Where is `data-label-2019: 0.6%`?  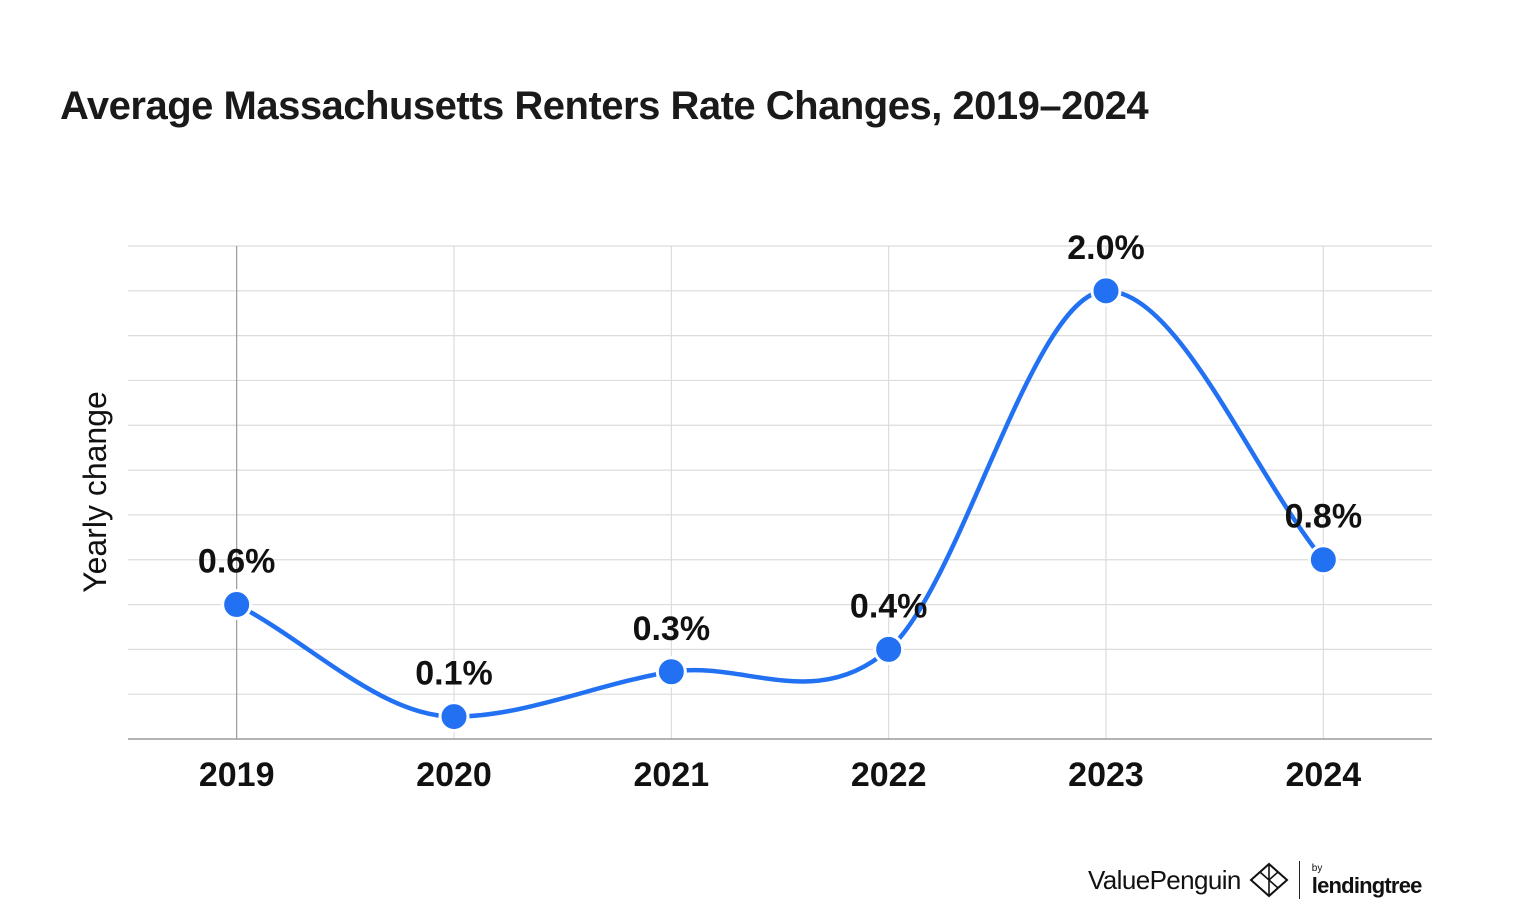 data-label-2019: 0.6% is located at coordinates (237, 562).